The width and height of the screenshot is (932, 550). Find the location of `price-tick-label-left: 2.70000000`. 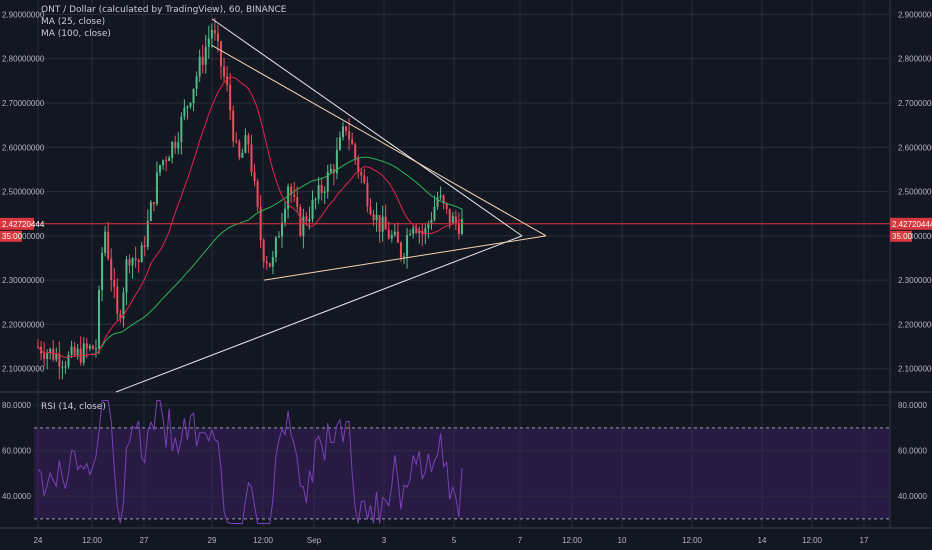

price-tick-label-left: 2.70000000 is located at coordinates (23, 103).